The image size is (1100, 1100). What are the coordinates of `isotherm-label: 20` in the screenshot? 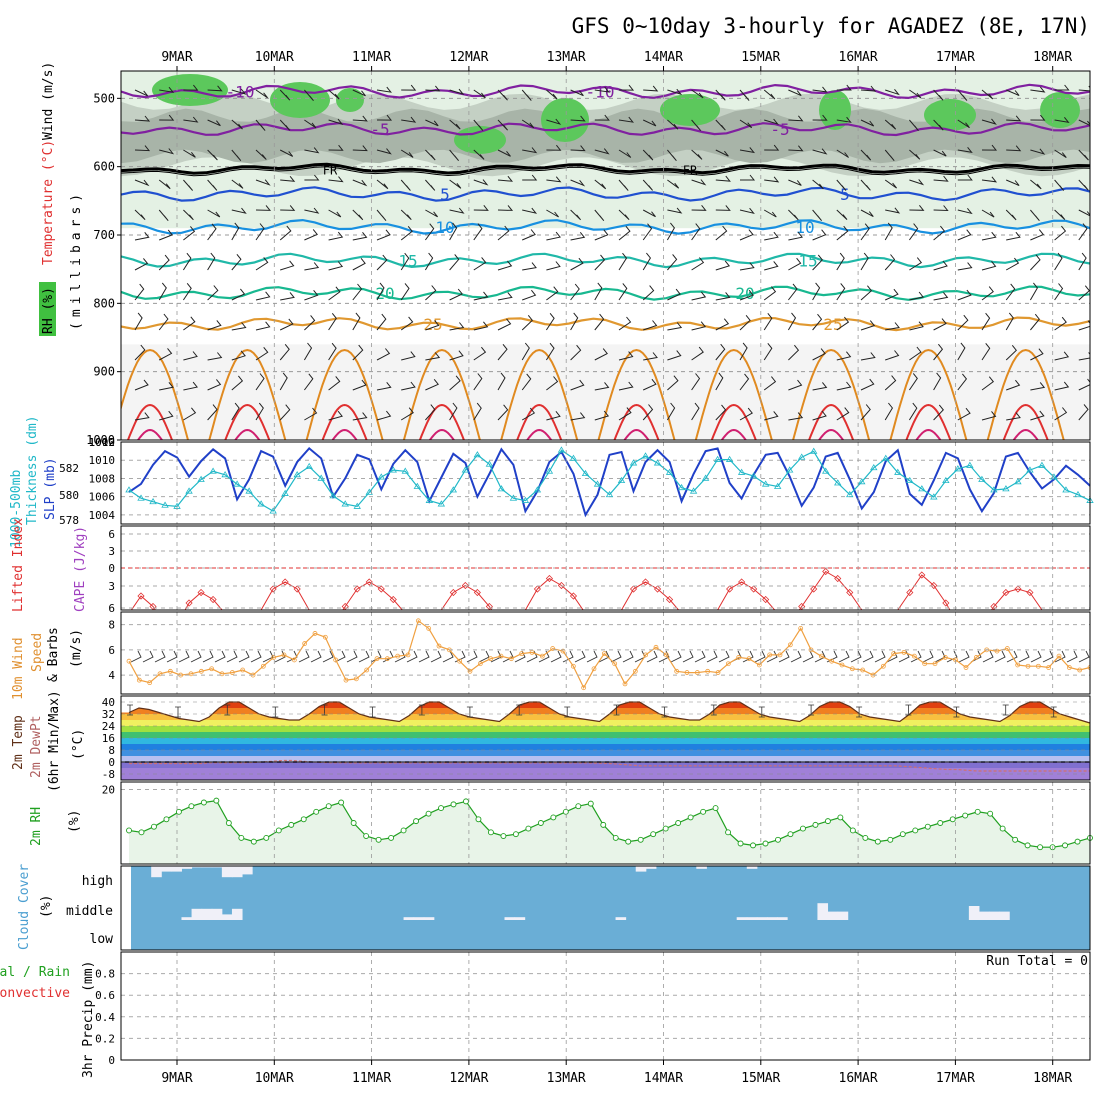 It's located at (384, 293).